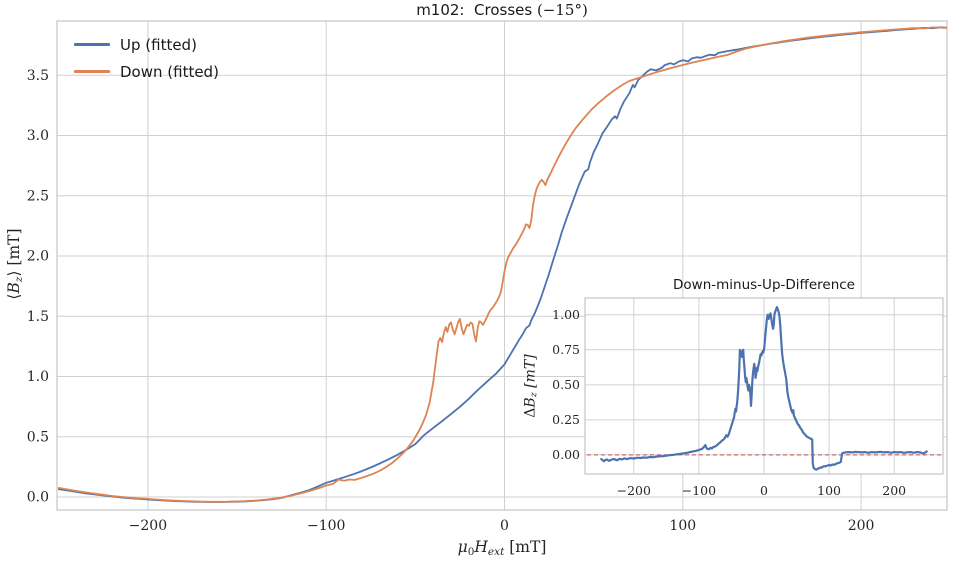 This screenshot has width=954, height=564. Describe the element at coordinates (566, 454) in the screenshot. I see `y-tick-label: 0.00` at that location.